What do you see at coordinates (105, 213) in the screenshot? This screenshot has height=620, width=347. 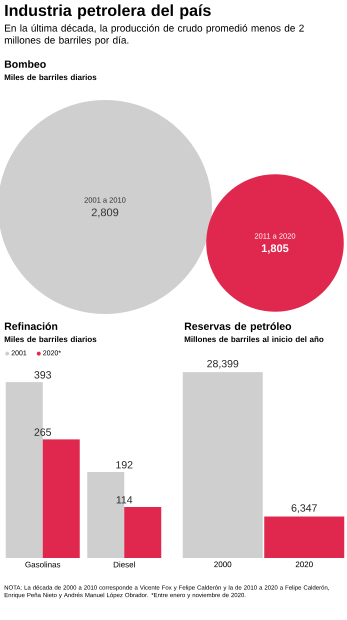 I see `data-label: 2,809` at bounding box center [105, 213].